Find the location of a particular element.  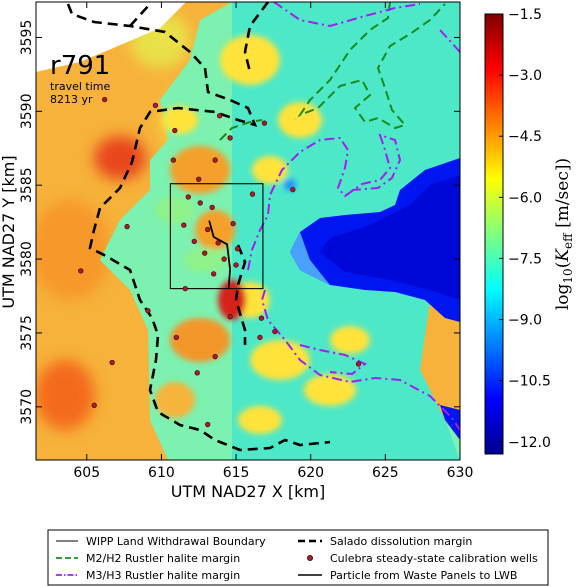

x-tick-label: 610 is located at coordinates (161, 473).